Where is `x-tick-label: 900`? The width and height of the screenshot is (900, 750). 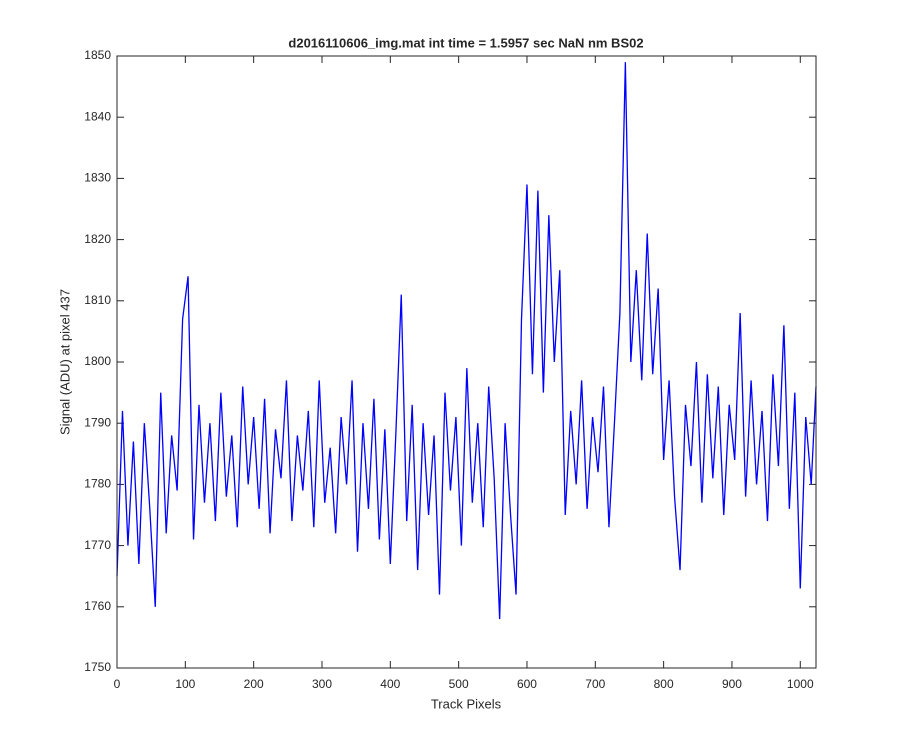
x-tick-label: 900 is located at coordinates (732, 684).